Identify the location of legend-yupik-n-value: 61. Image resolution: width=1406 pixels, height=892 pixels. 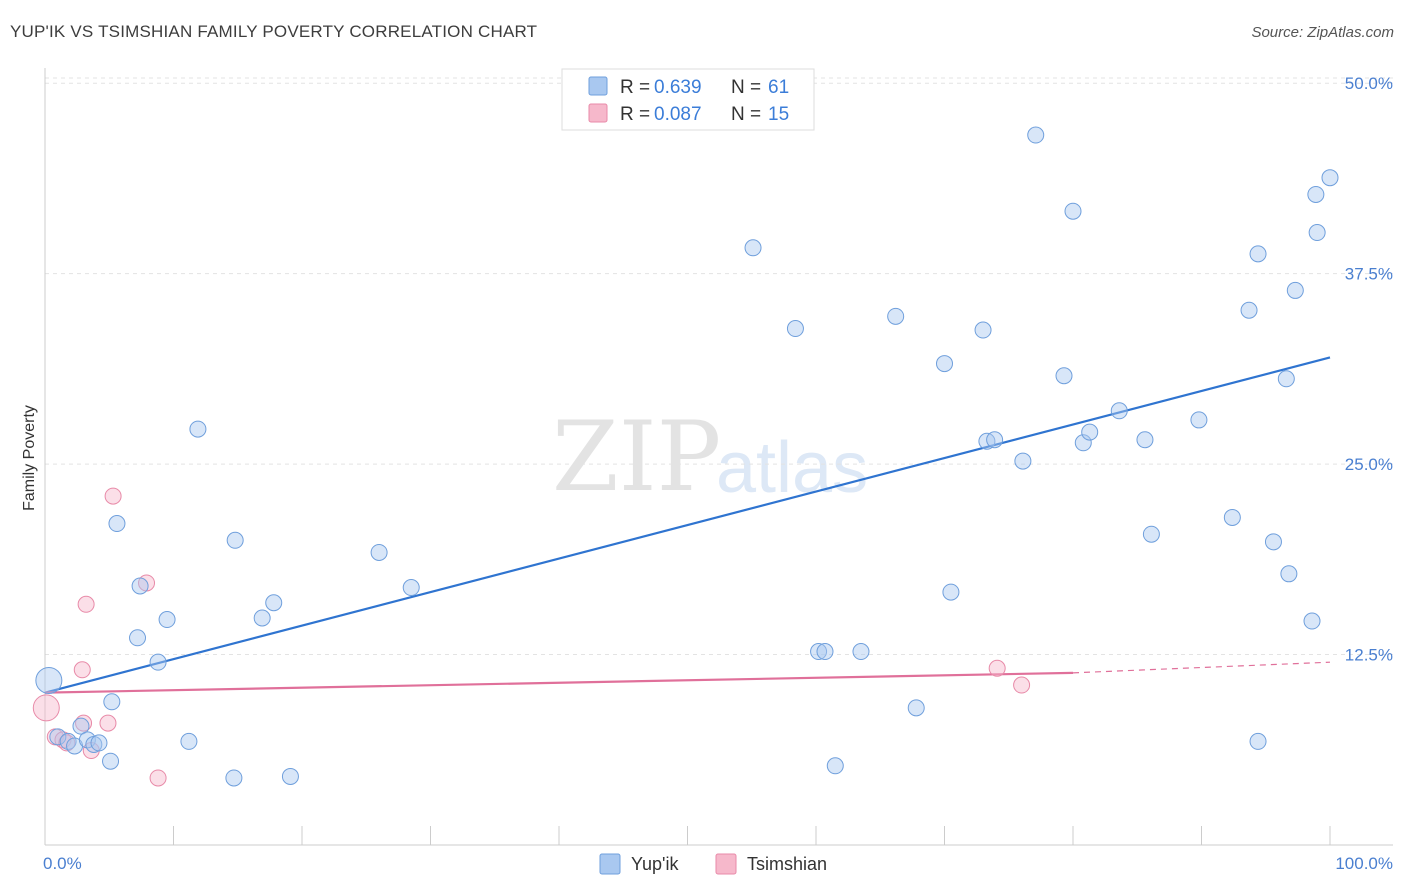
(778, 87).